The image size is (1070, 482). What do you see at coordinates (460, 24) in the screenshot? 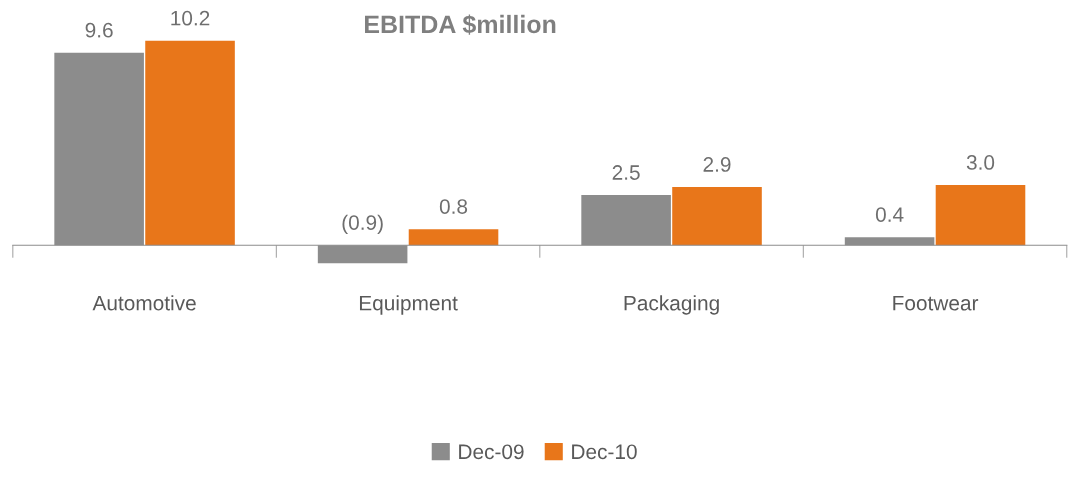
I see `chart-title: EBITDA $million` at bounding box center [460, 24].